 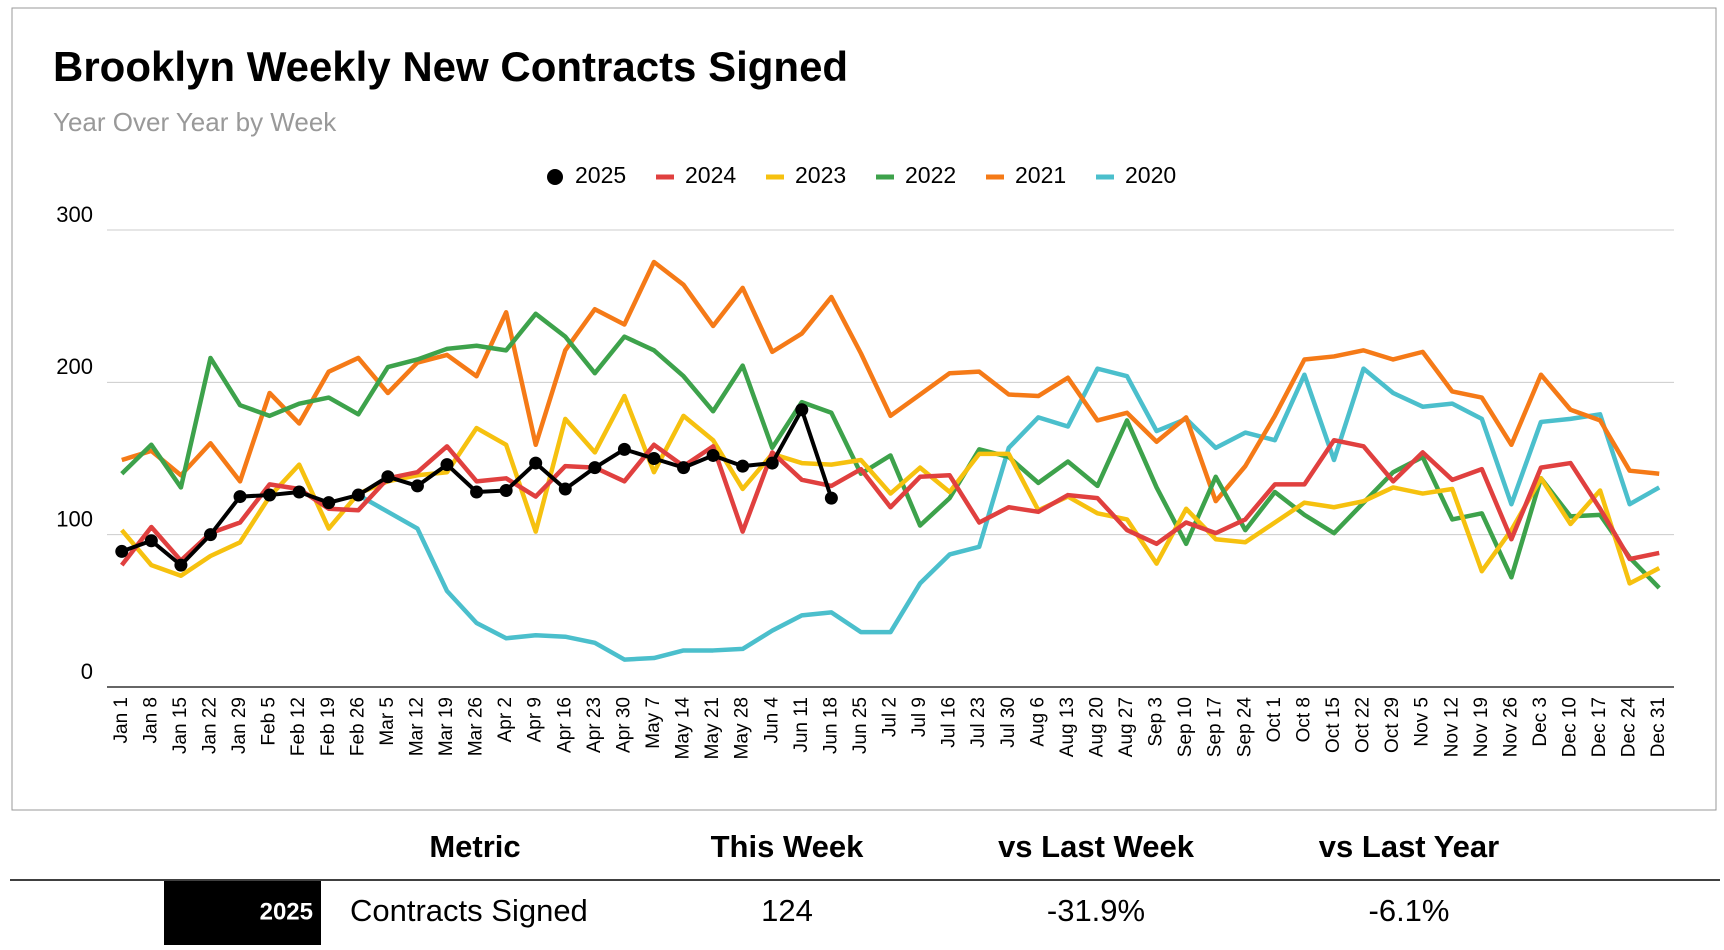 I want to click on x-tick-label: Dec 3, so click(x=1540, y=722).